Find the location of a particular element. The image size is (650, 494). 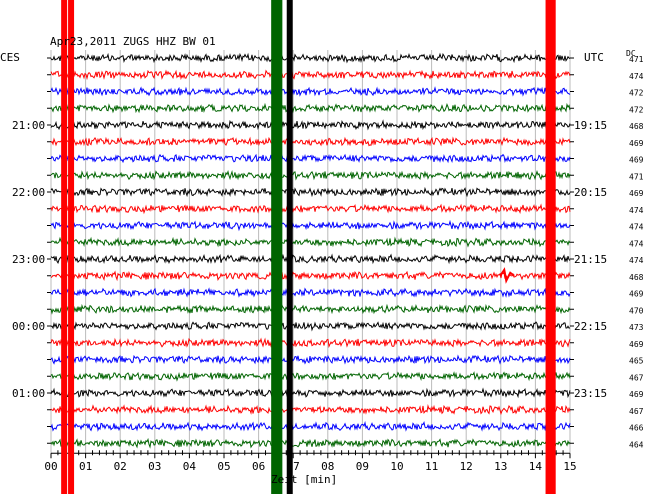

x-axis-label: Zeit [min] is located at coordinates (304, 479).